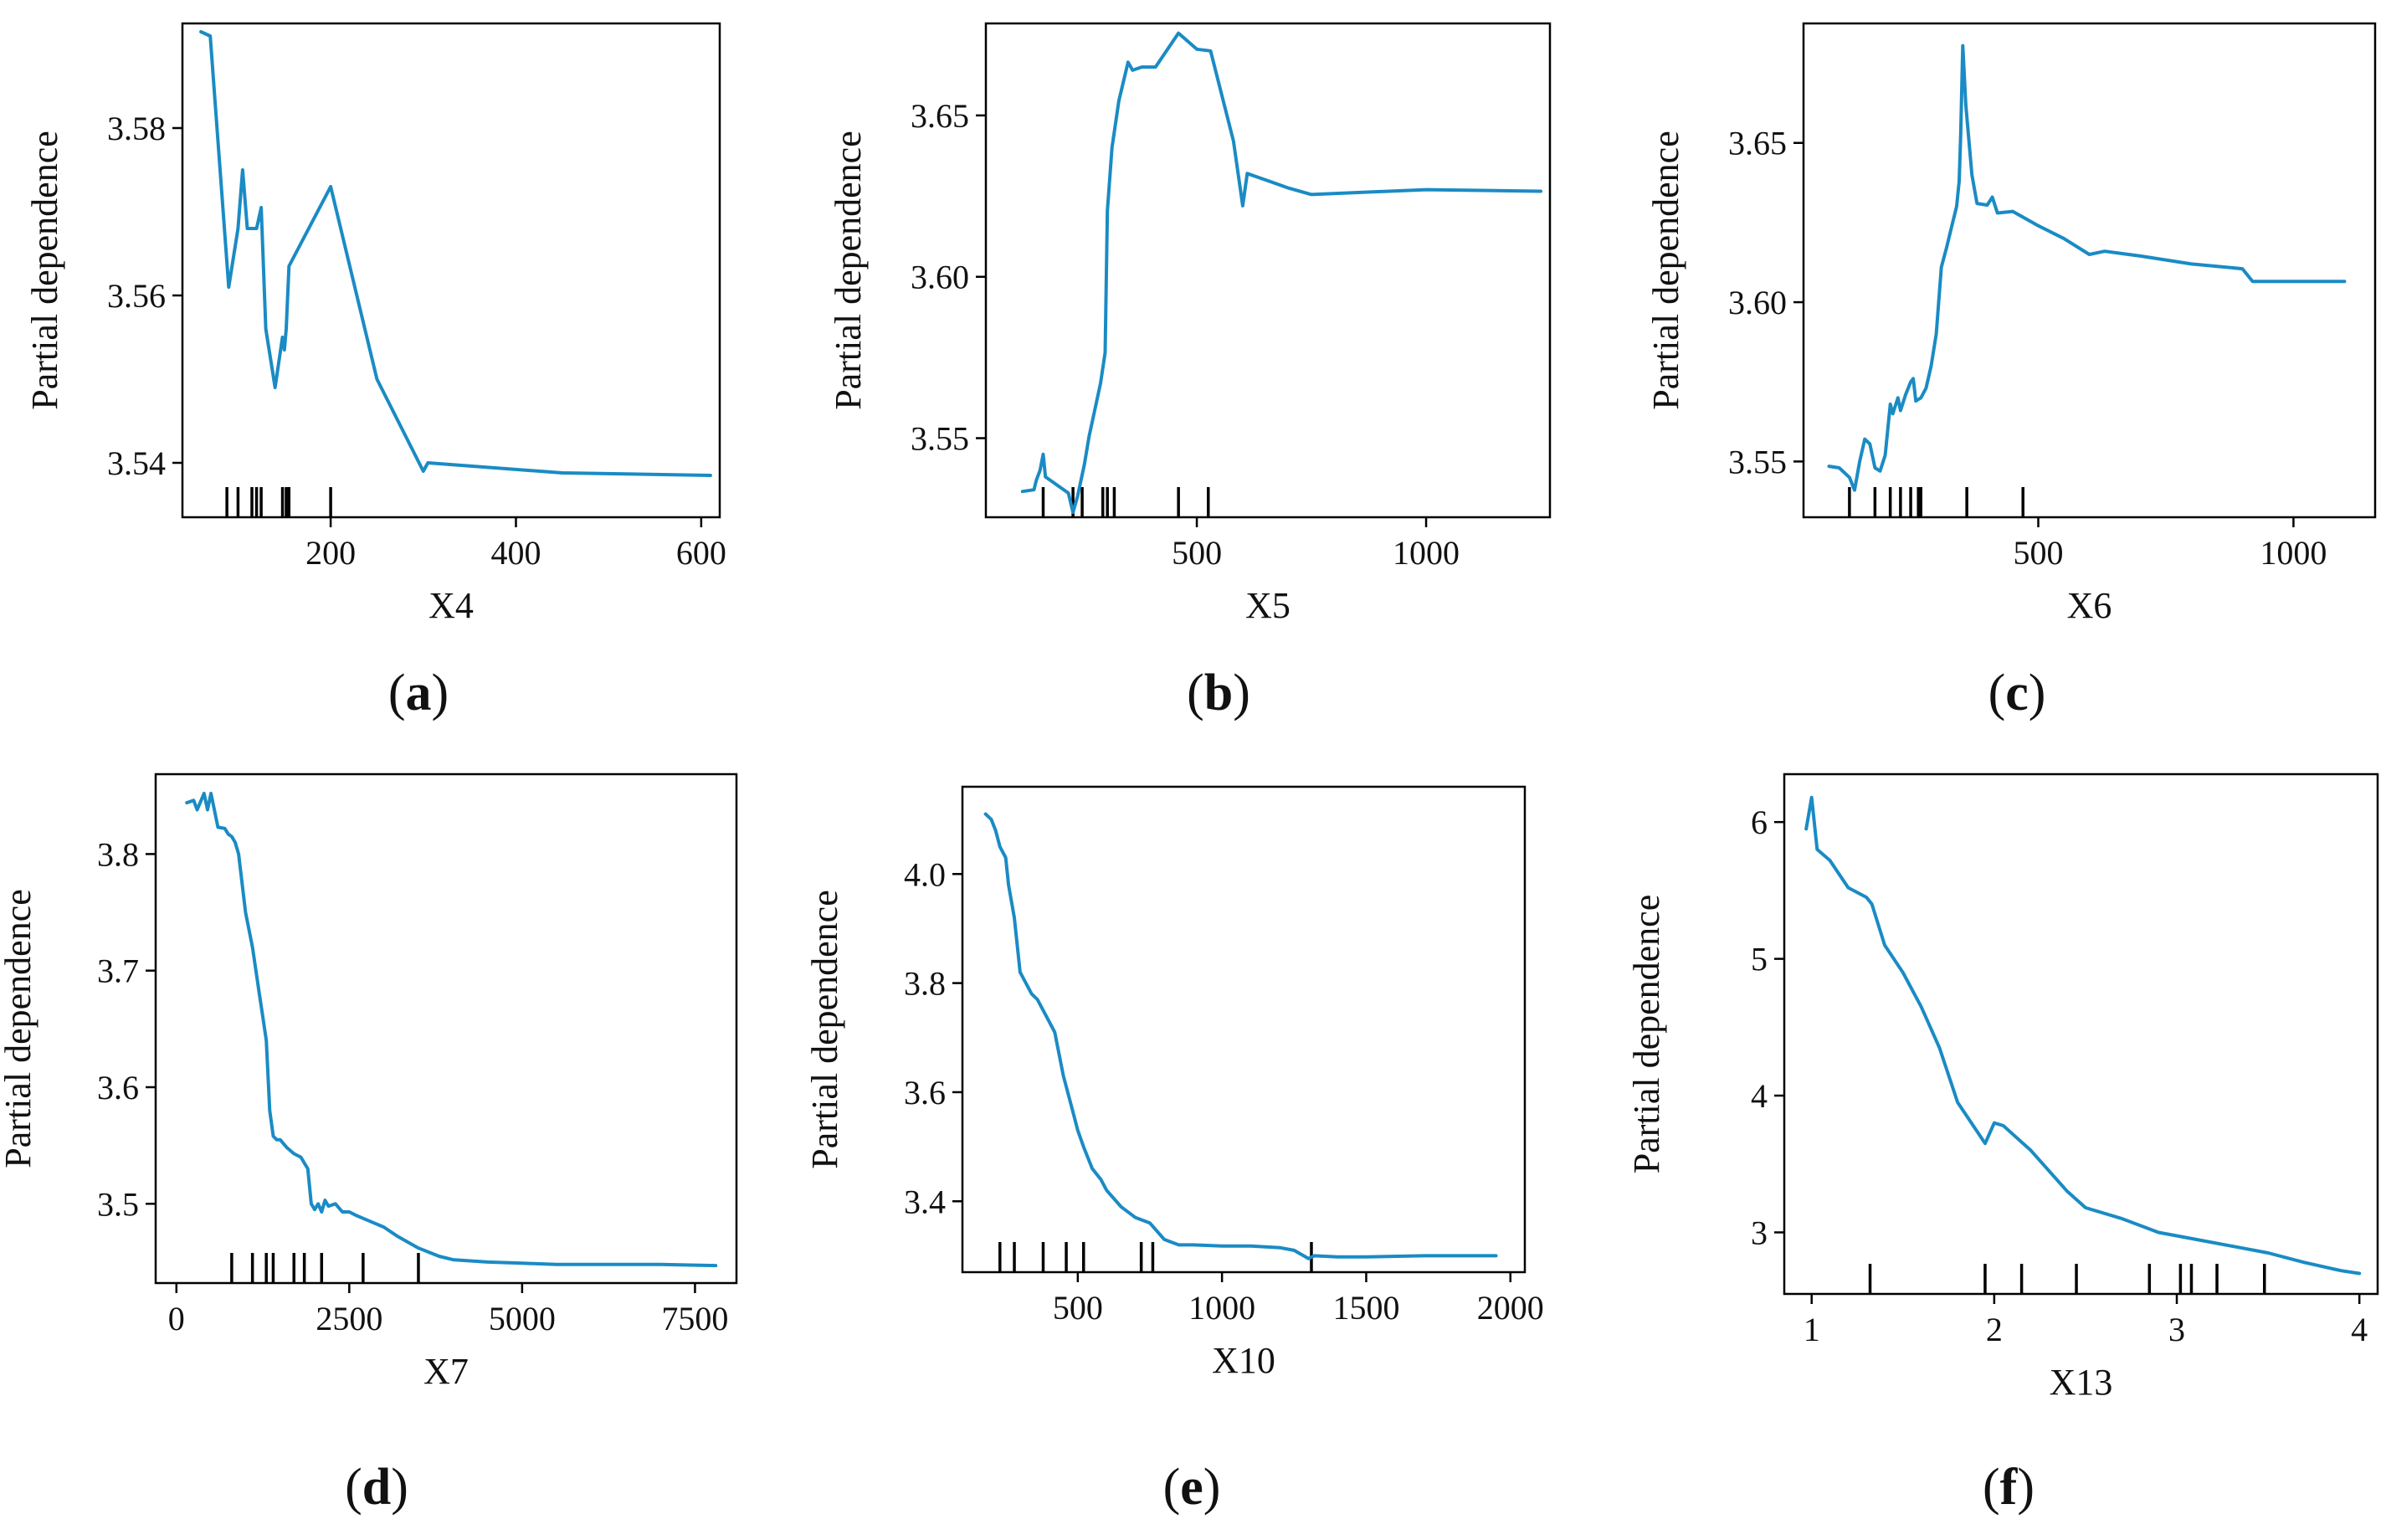 The height and width of the screenshot is (1540, 2386). What do you see at coordinates (694, 1318) in the screenshot?
I see `x-tick-label: 7500` at bounding box center [694, 1318].